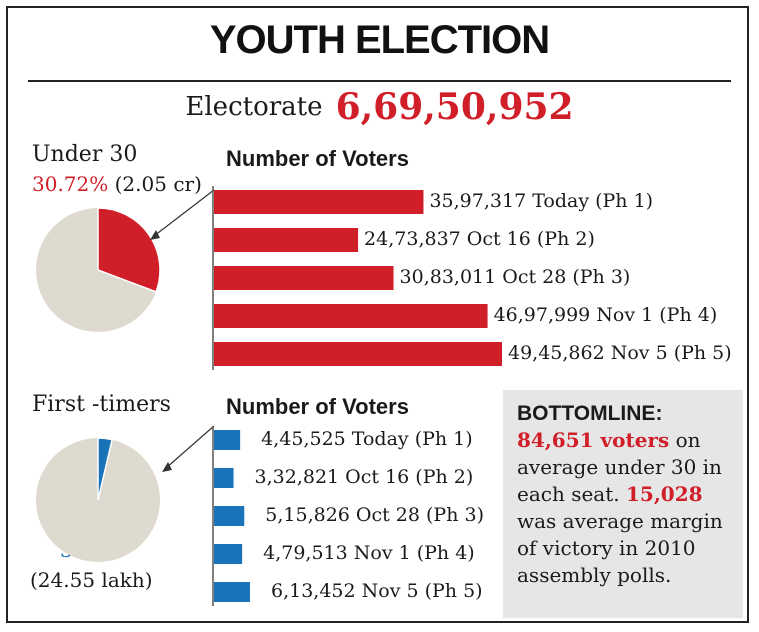  Describe the element at coordinates (379, 40) in the screenshot. I see `page-title: YOUTH ELECTION` at that location.